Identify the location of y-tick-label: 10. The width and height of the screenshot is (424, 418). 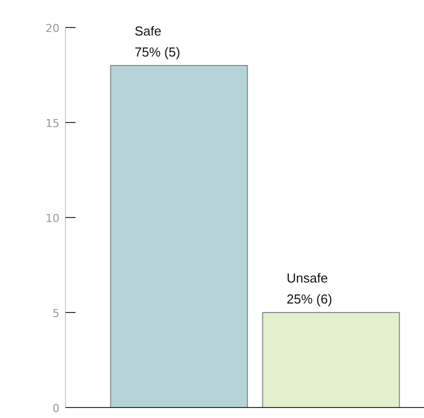
(53, 218).